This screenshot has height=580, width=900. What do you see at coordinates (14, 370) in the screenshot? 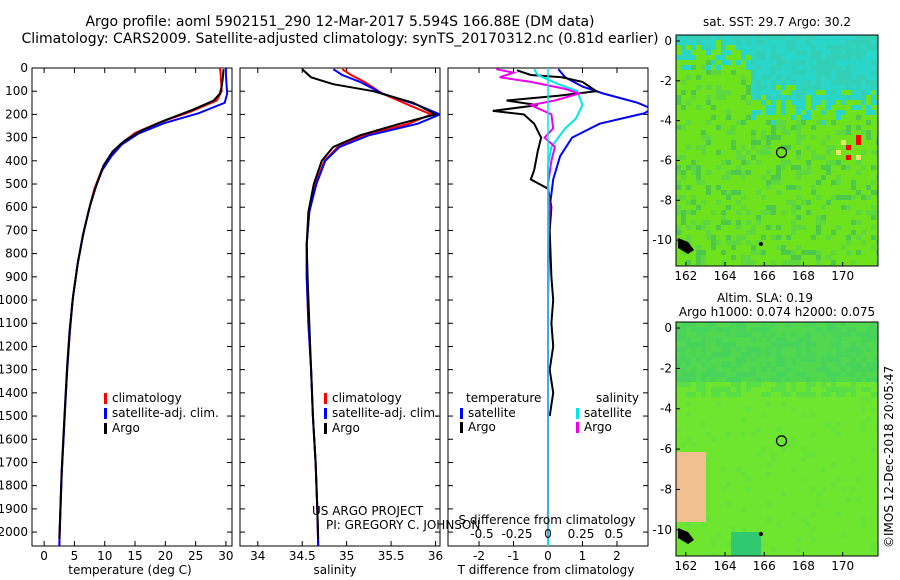
I see `depth-tick-label: 1300` at bounding box center [14, 370].